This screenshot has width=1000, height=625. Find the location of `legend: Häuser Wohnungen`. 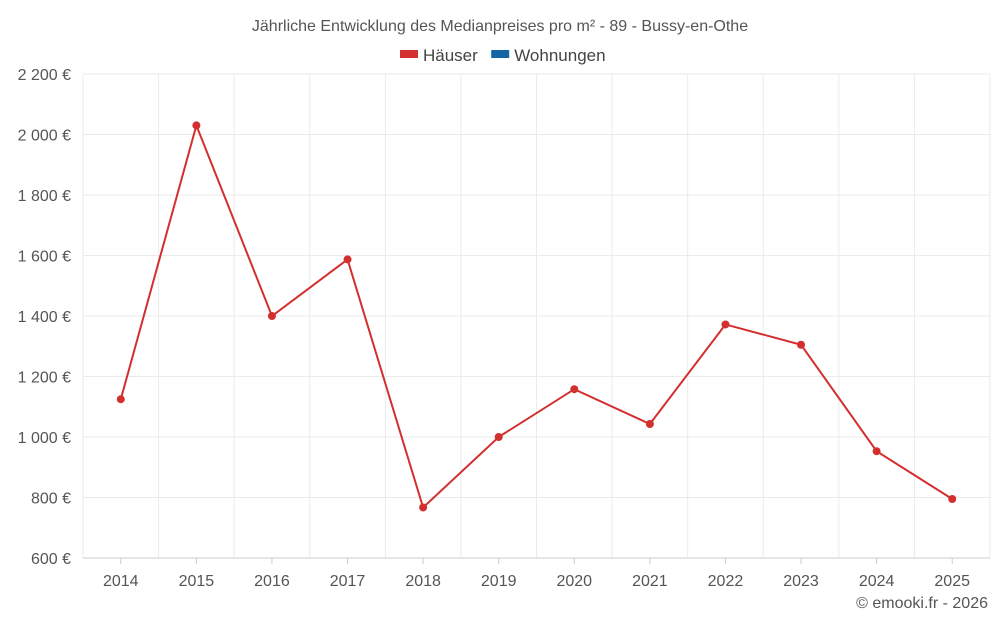

legend: Häuser Wohnungen is located at coordinates (503, 55).